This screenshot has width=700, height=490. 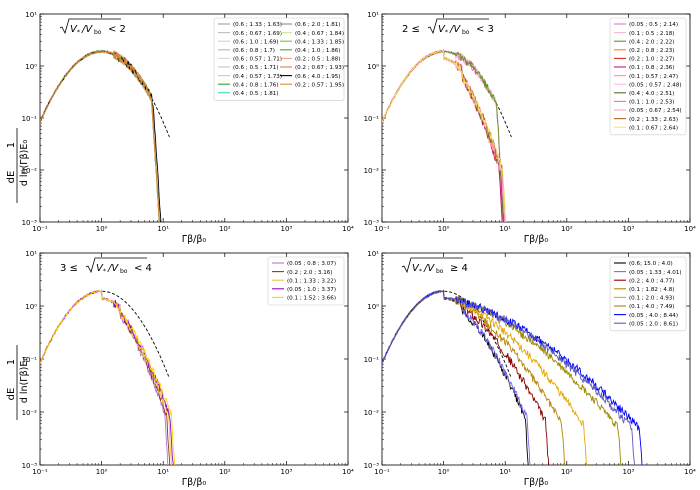 What do you see at coordinates (646, 25) in the screenshot?
I see `legend-entry: (0.05 ; 0.5 ; 2.14)` at bounding box center [646, 25].